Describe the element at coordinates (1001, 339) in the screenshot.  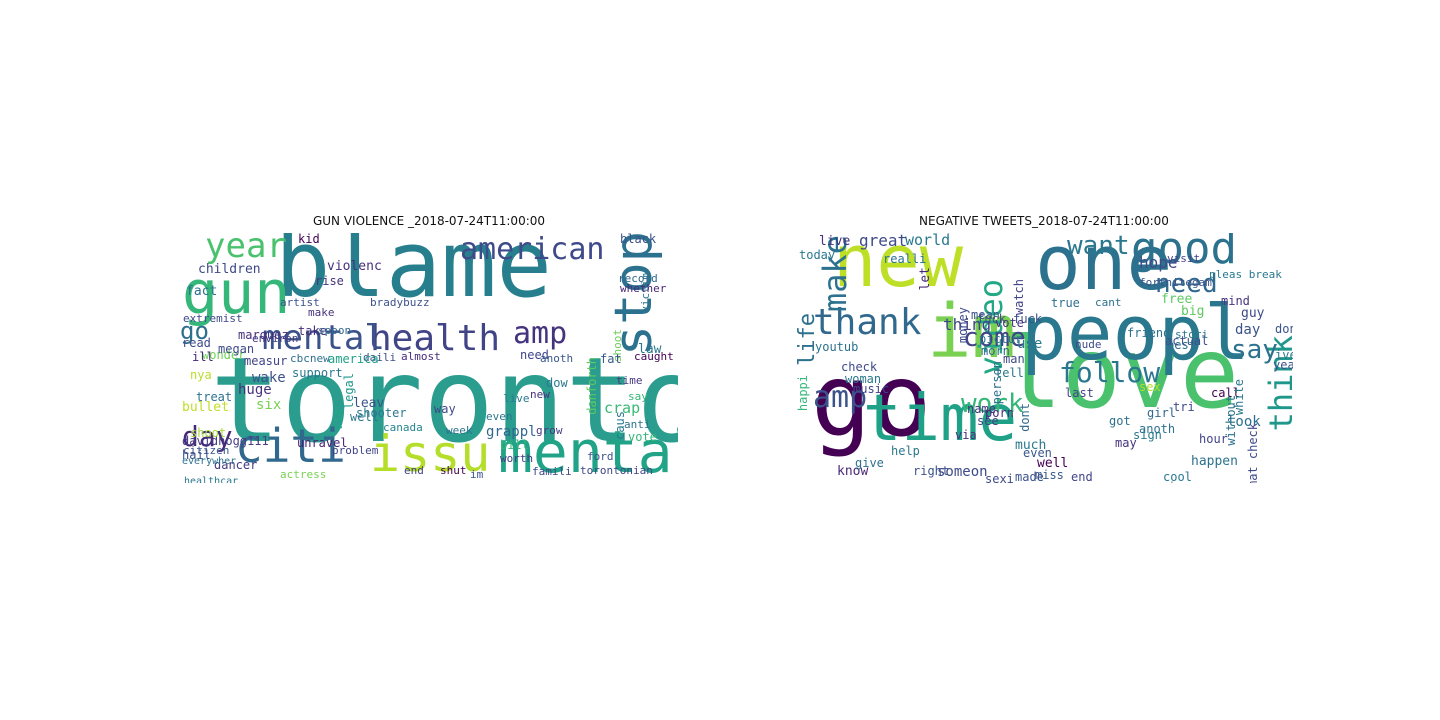
I see `cloud-word: pictur` at that location.